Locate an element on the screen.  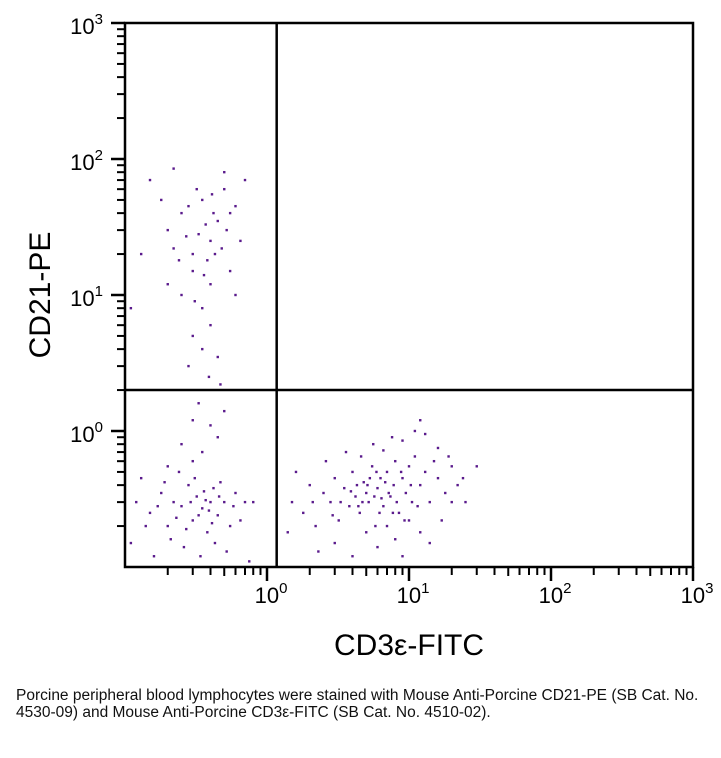
x-axis-label: CD3ε-FITC is located at coordinates (409, 645).